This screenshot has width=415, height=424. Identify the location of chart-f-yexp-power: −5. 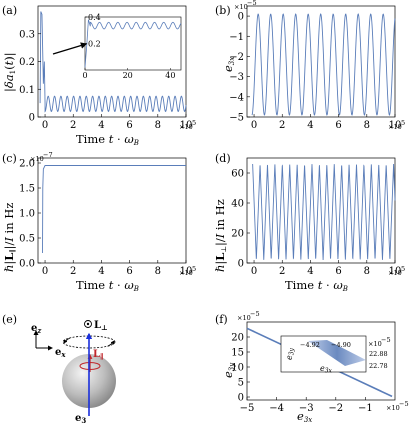
(255, 314).